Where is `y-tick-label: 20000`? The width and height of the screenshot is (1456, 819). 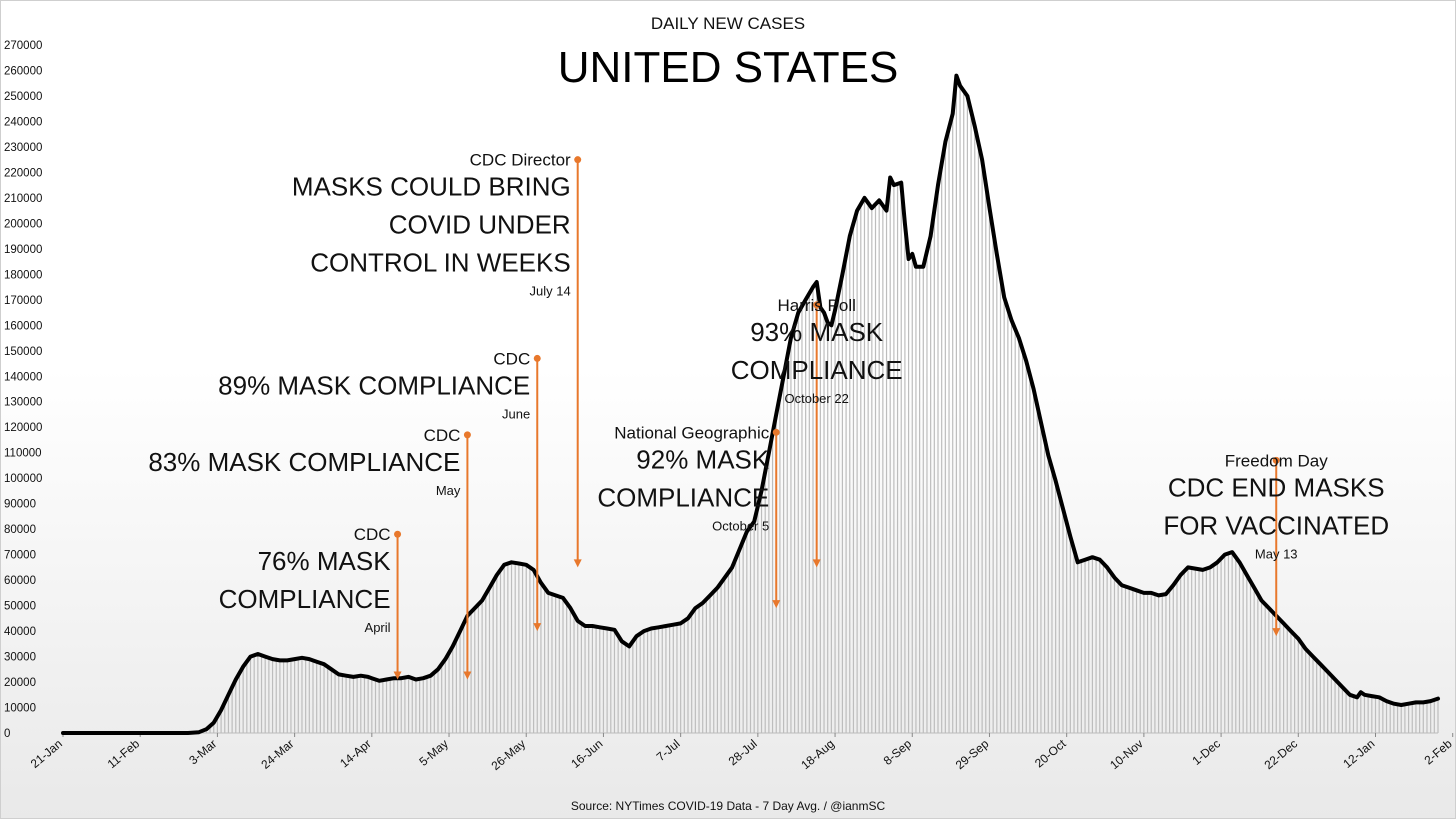 y-tick-label: 20000 is located at coordinates (20, 683).